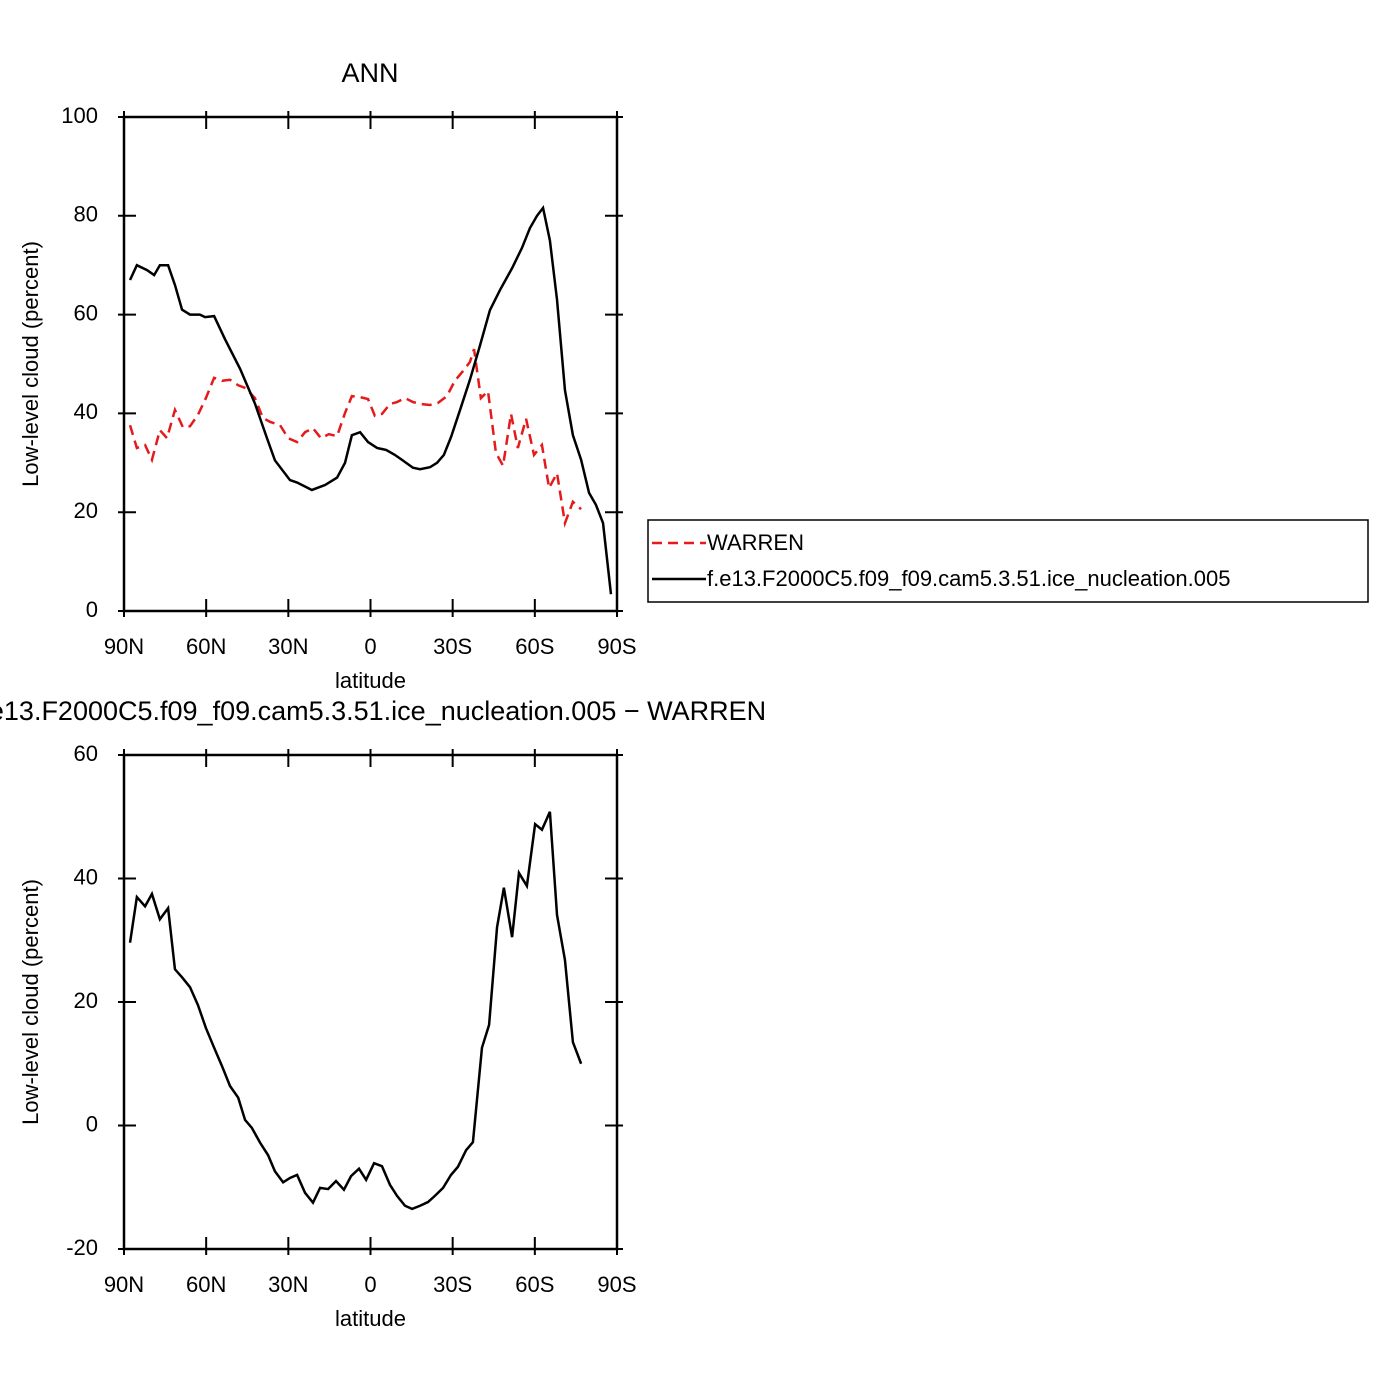 Image resolution: width=1388 pixels, height=1391 pixels. What do you see at coordinates (82, 1247) in the screenshot?
I see `y-tick-label: -20` at bounding box center [82, 1247].